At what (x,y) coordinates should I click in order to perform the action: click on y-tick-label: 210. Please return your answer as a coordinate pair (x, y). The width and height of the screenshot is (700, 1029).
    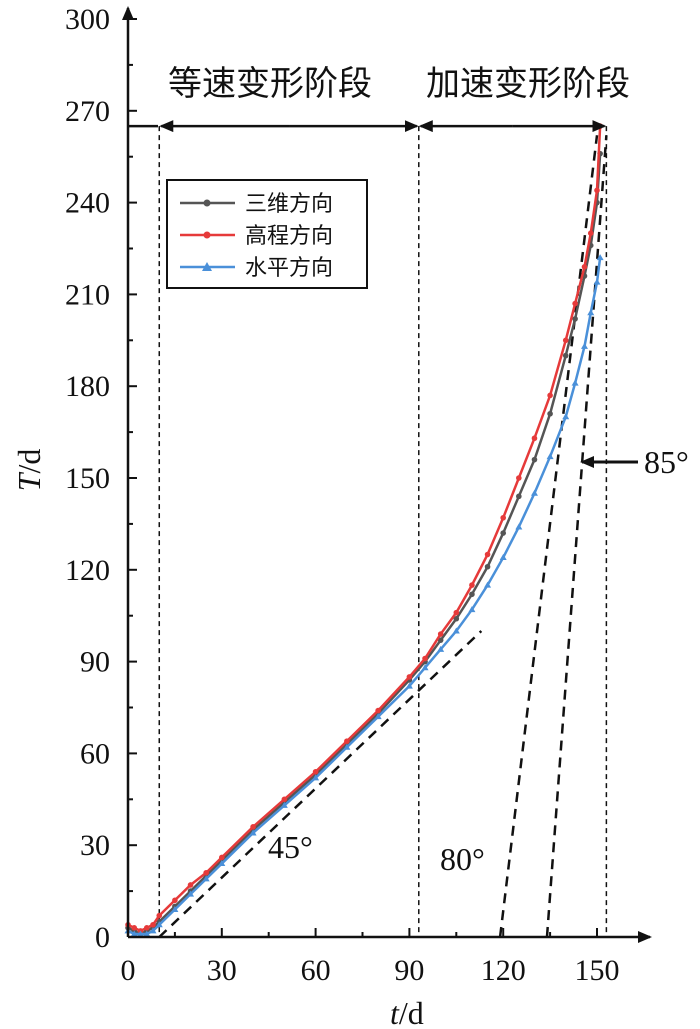
    Looking at the image, I should click on (87, 294).